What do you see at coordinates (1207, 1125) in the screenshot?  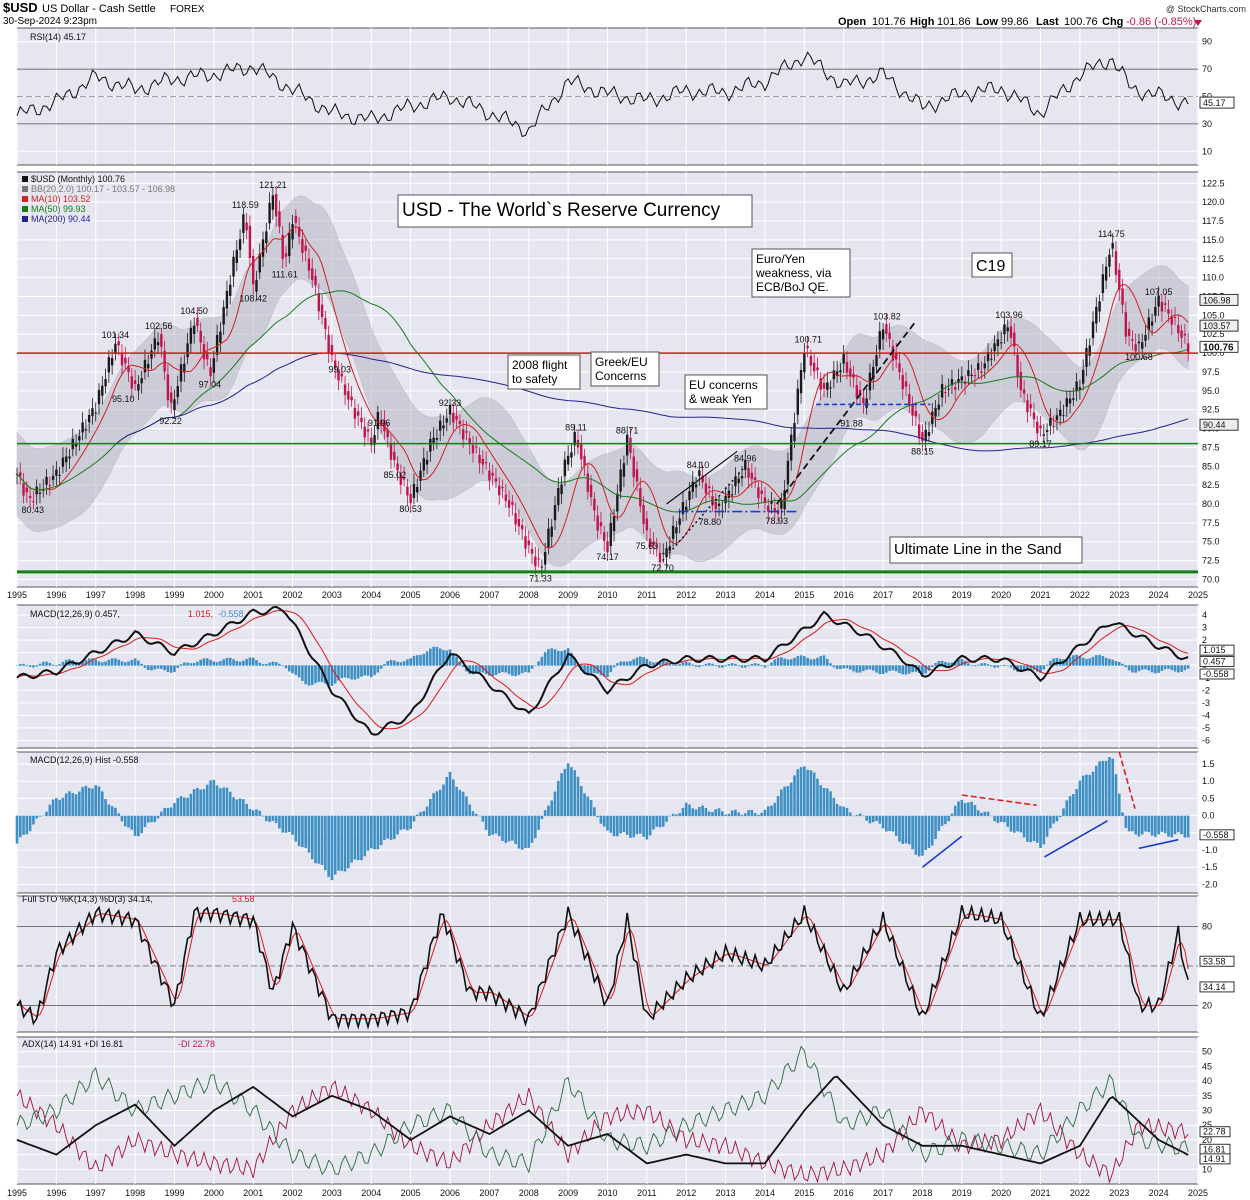 I see `y-tick-label: 25` at bounding box center [1207, 1125].